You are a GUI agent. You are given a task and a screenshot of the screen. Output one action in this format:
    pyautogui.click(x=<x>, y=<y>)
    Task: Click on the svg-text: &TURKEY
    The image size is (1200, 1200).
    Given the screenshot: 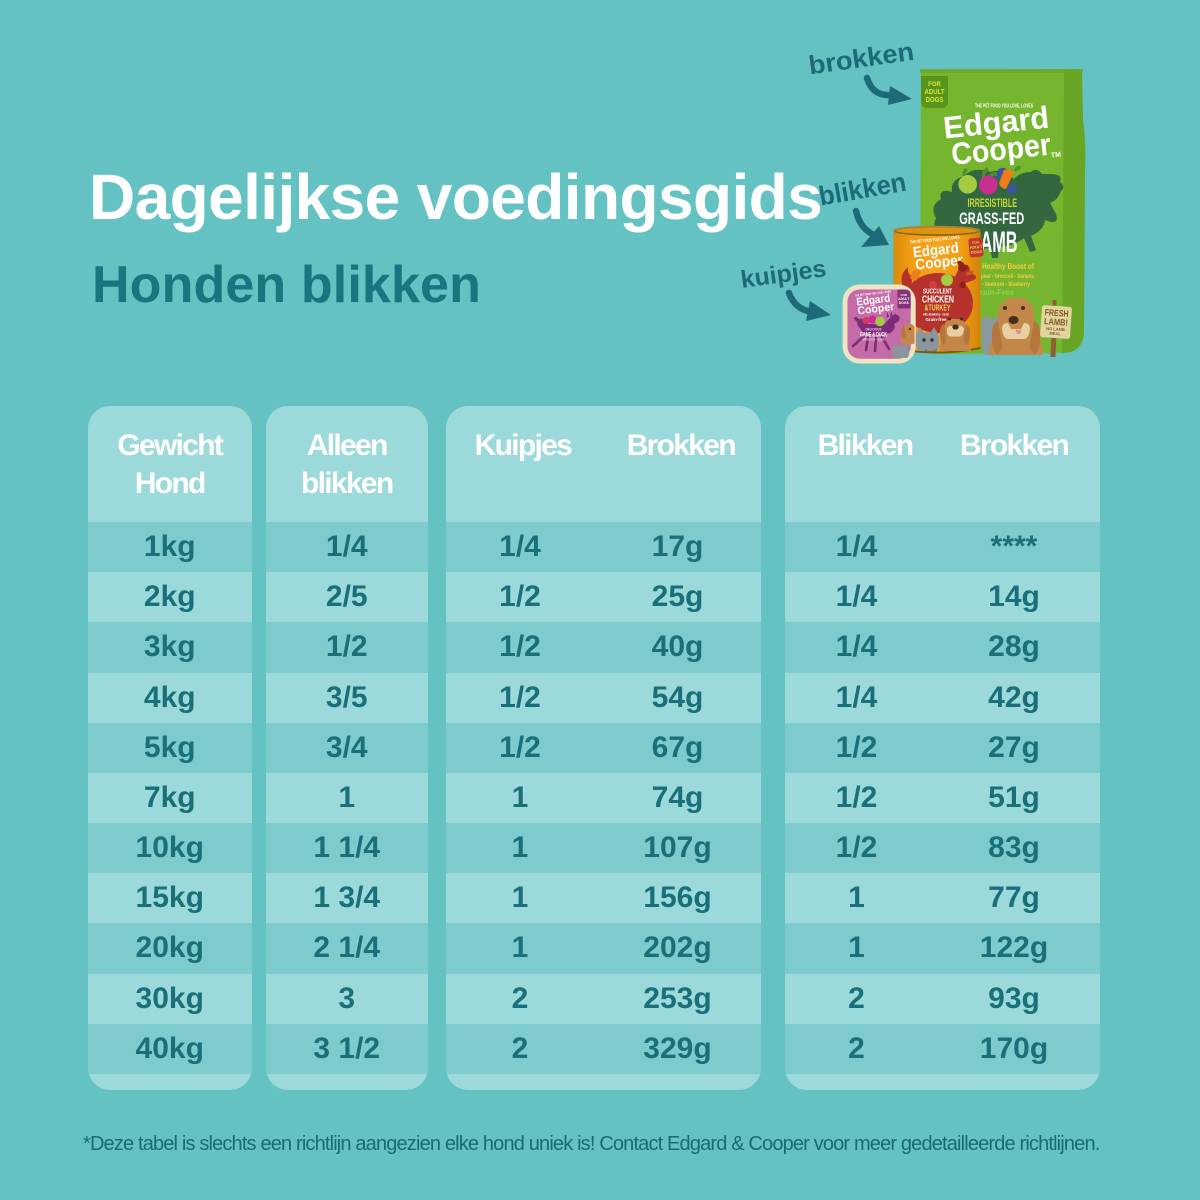 What is the action you would take?
    pyautogui.click(x=938, y=308)
    